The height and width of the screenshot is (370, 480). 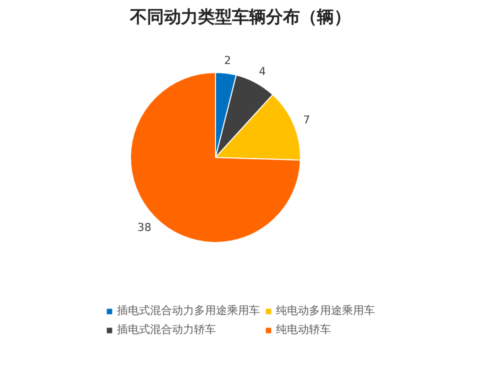 What do you see at coordinates (306, 119) in the screenshot?
I see `data-label: 7` at bounding box center [306, 119].